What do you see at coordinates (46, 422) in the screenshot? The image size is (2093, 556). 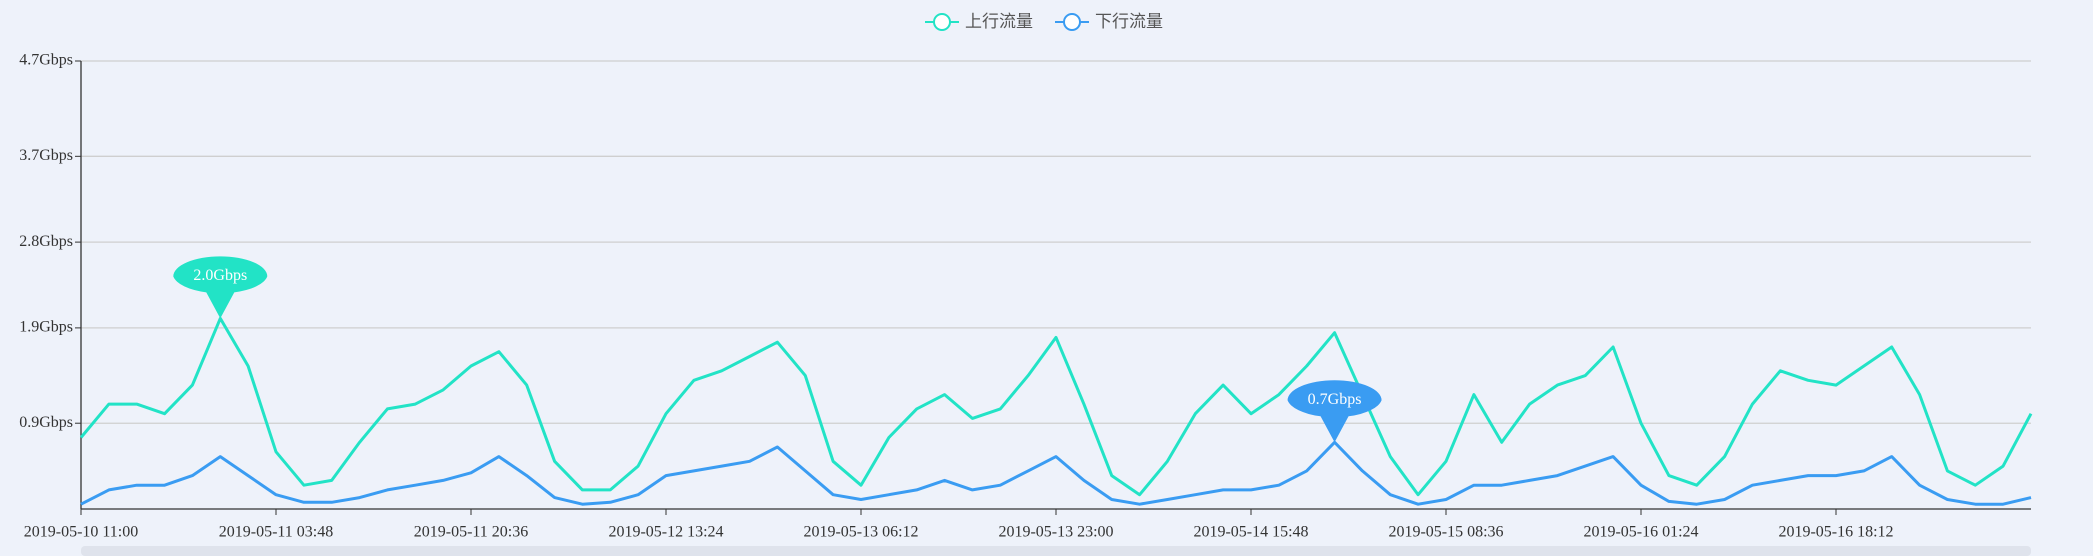 I see `y-tick-label: 0.9Gbps` at bounding box center [46, 422].